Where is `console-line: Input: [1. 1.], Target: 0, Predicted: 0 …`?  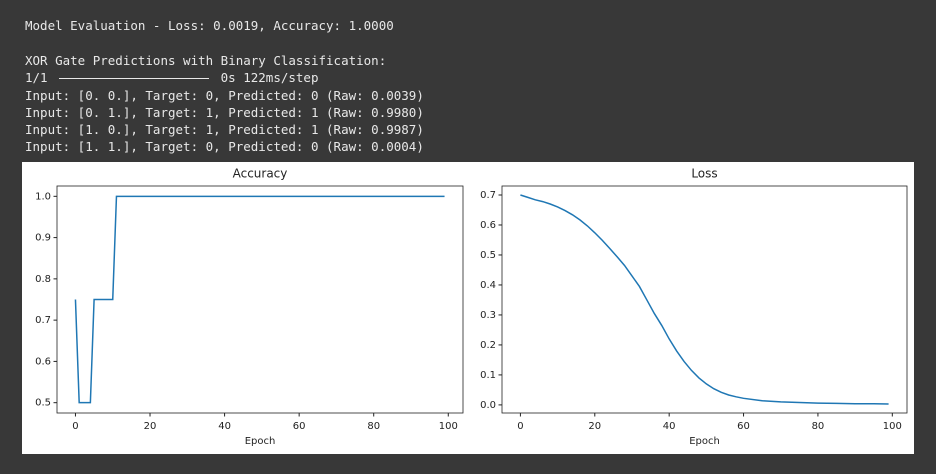
console-line: Input: [1. 1.], Target: 0, Predicted: 0 … is located at coordinates (224, 146).